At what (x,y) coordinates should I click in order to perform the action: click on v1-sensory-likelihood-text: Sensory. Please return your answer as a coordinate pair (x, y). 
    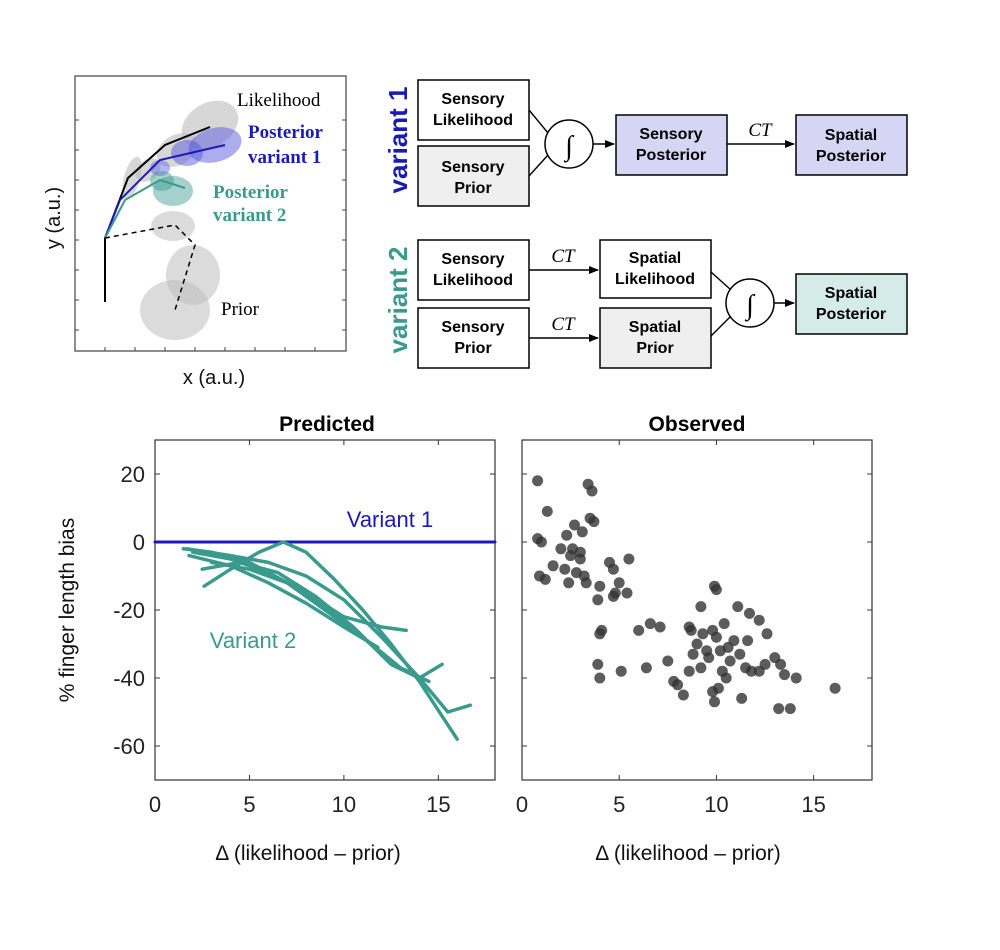
    Looking at the image, I should click on (472, 99).